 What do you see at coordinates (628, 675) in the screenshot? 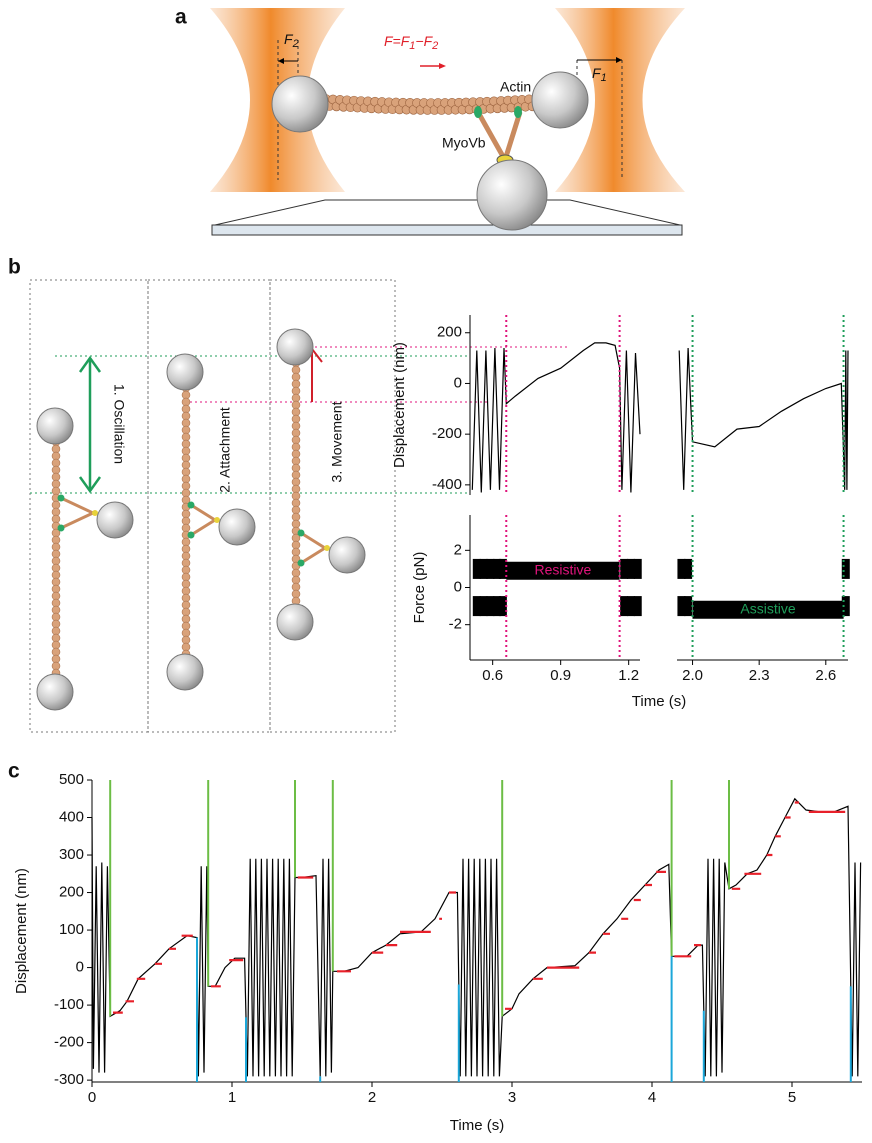
I see `x-tick-label: 1.2` at bounding box center [628, 675].